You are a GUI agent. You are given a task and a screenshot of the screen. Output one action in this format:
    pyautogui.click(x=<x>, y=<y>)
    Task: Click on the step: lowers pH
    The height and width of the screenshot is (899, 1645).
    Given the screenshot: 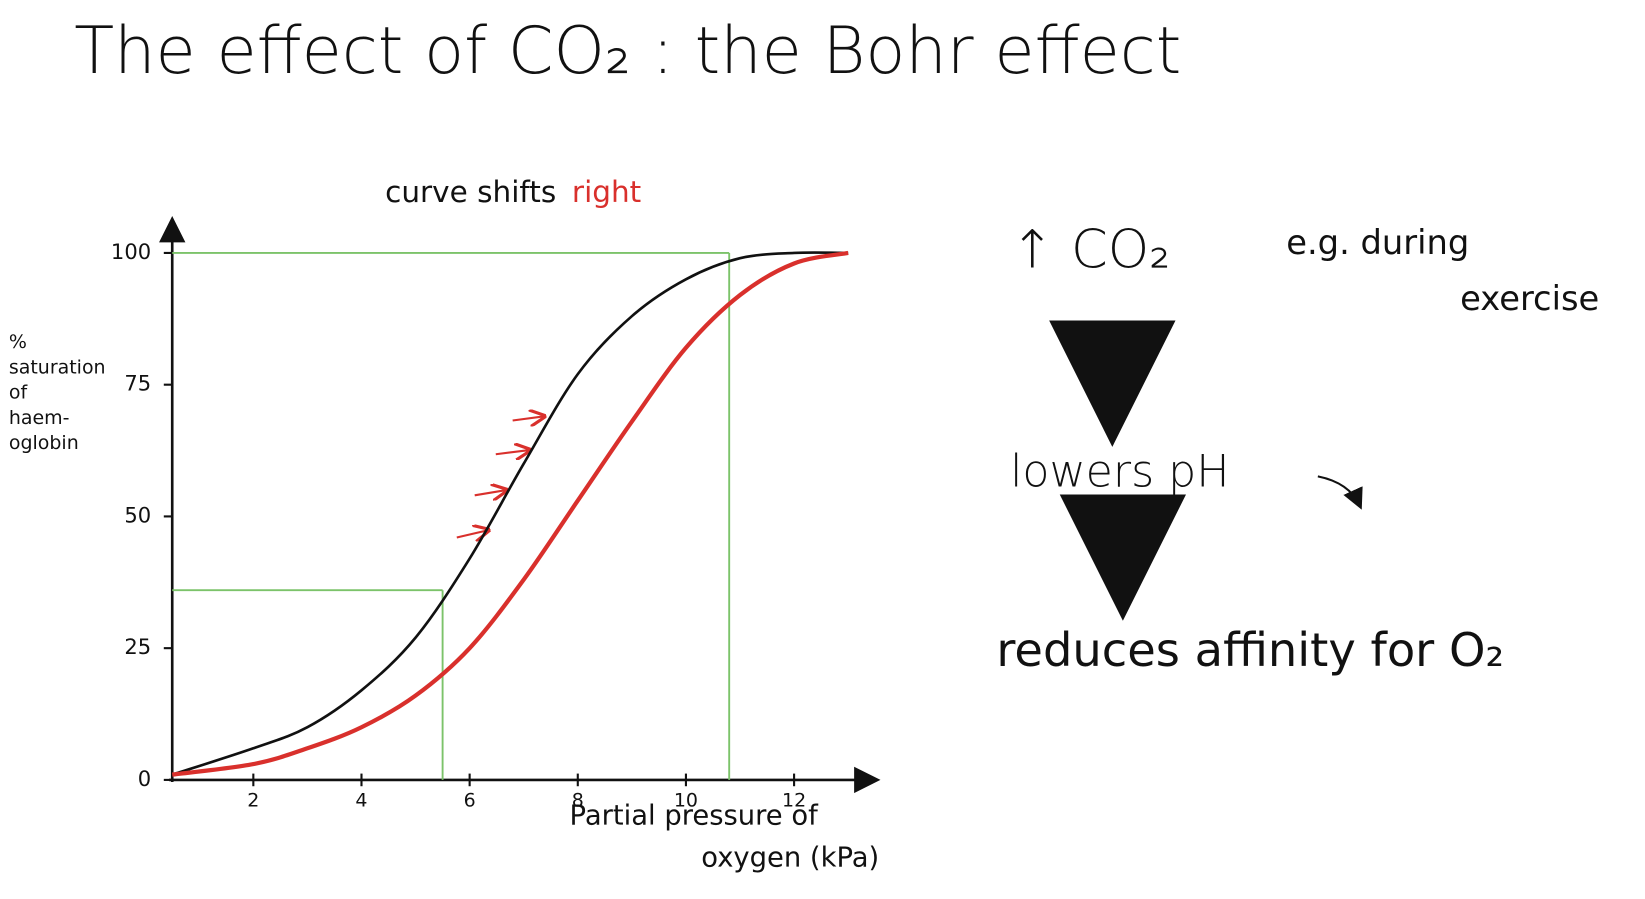 What is the action you would take?
    pyautogui.click(x=1119, y=471)
    